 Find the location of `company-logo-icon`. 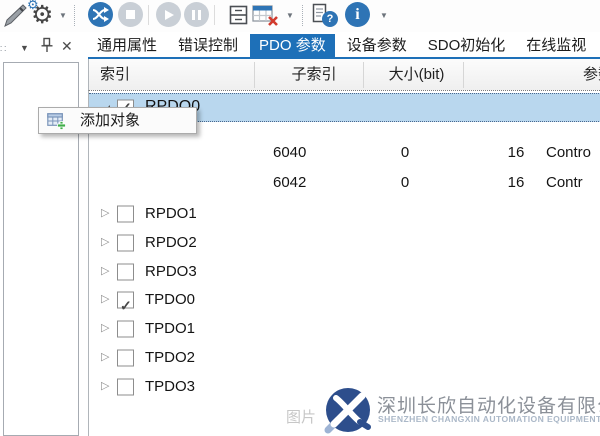

company-logo-icon is located at coordinates (348, 411).